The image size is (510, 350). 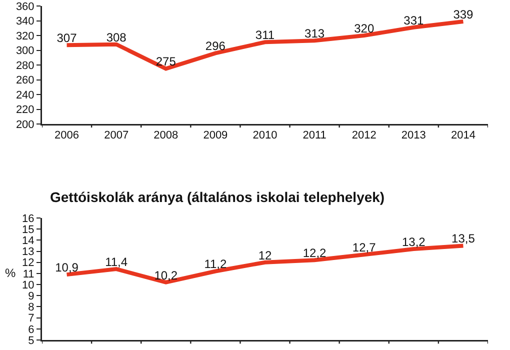 What do you see at coordinates (116, 136) in the screenshot?
I see `x-tick-label: 2007` at bounding box center [116, 136].